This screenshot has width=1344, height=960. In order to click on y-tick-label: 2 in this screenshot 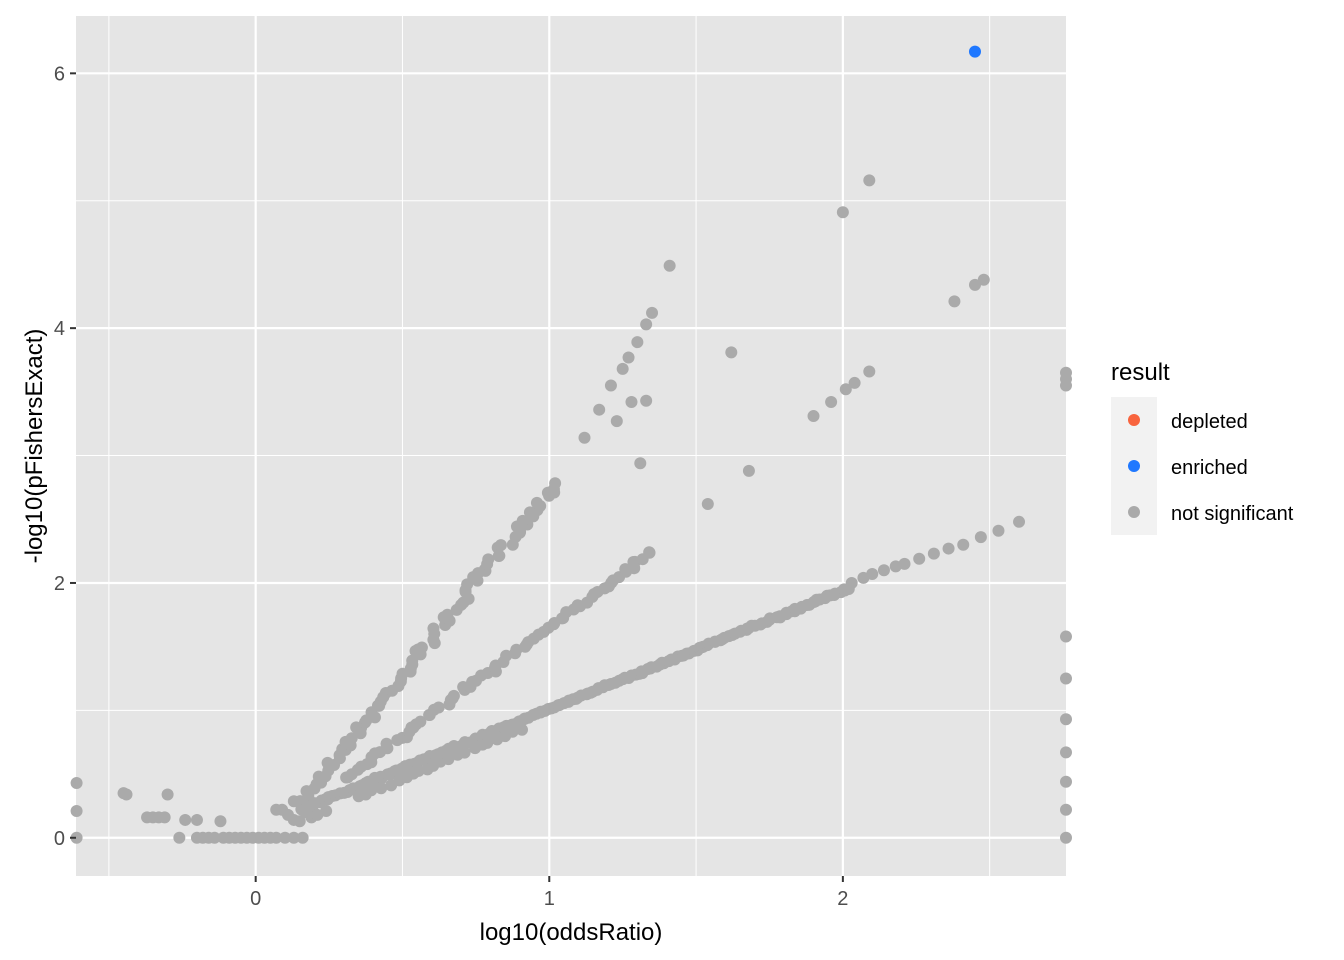, I will do `click(59, 584)`.